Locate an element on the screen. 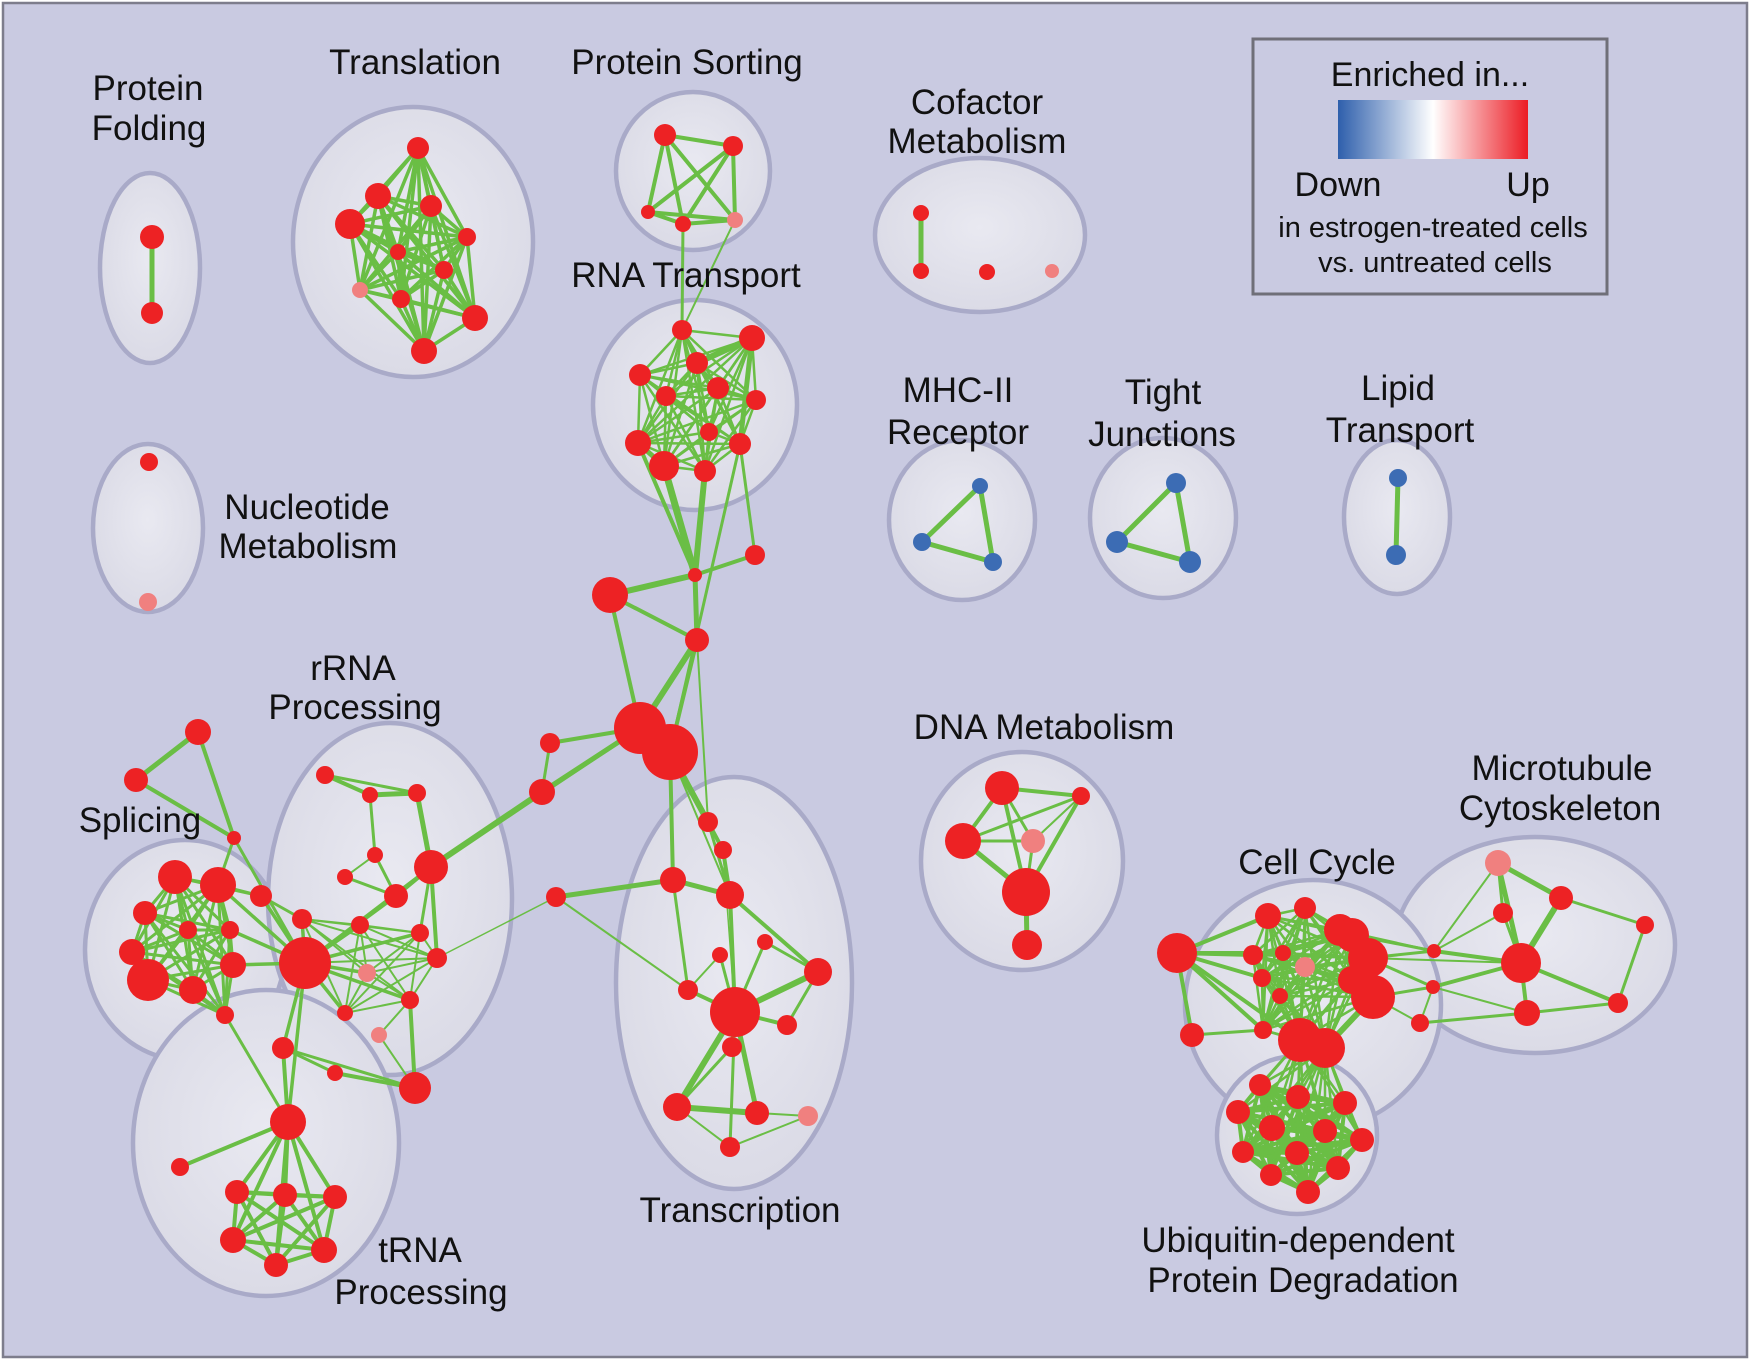 This screenshot has width=1750, height=1360. cluster-nucleotide-metabolism-ellipse is located at coordinates (148, 528).